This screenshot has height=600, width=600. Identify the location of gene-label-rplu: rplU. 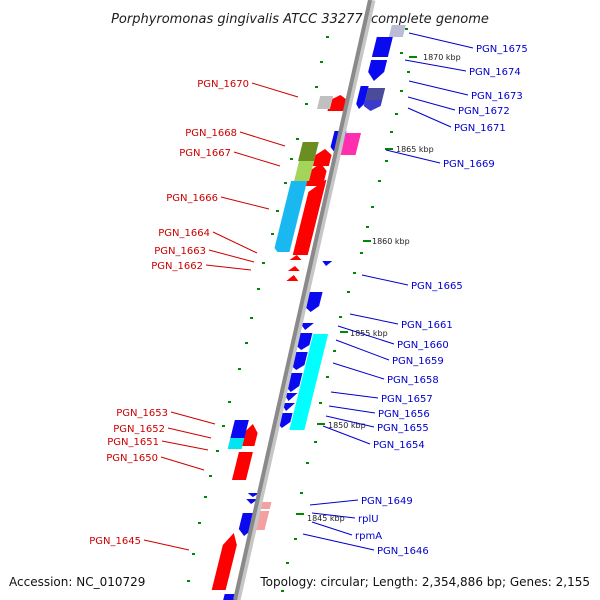
(368, 519).